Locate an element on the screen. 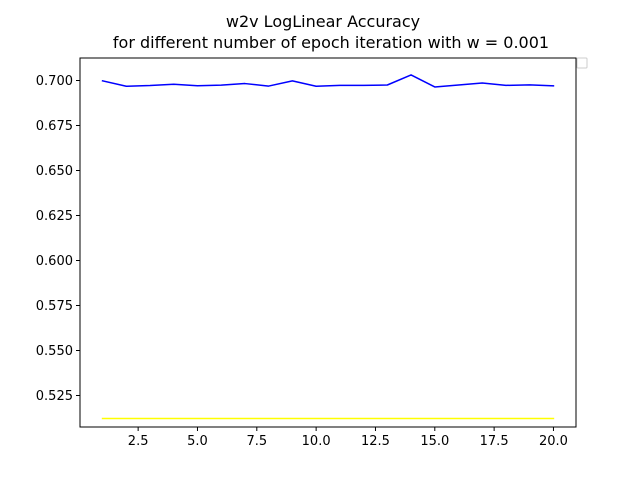 This screenshot has width=640, height=480. legend-box is located at coordinates (582, 63).